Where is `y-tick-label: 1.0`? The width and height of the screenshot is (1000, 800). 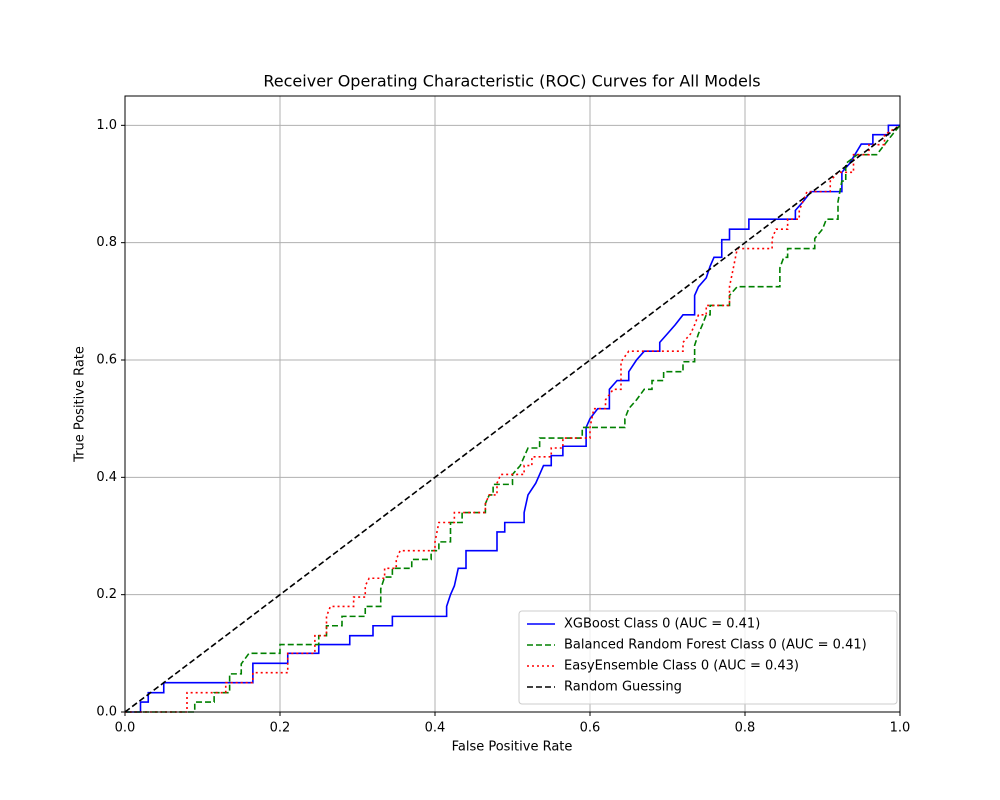
y-tick-label: 1.0 is located at coordinates (106, 125).